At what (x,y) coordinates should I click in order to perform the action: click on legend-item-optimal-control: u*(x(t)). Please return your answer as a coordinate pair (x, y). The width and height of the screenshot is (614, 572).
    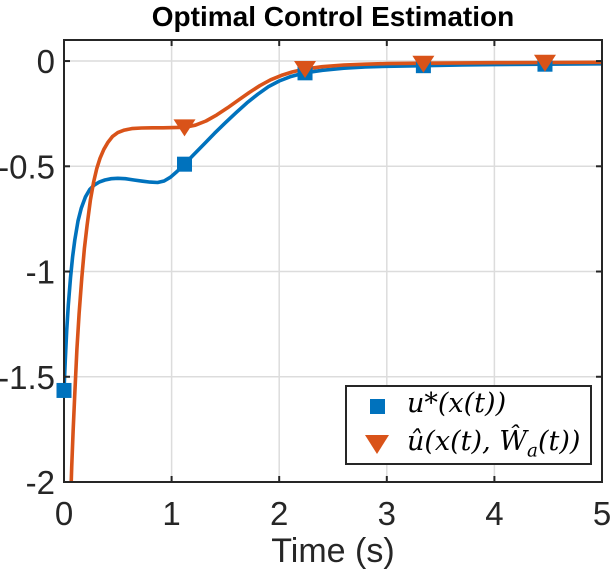
    Looking at the image, I should click on (468, 406).